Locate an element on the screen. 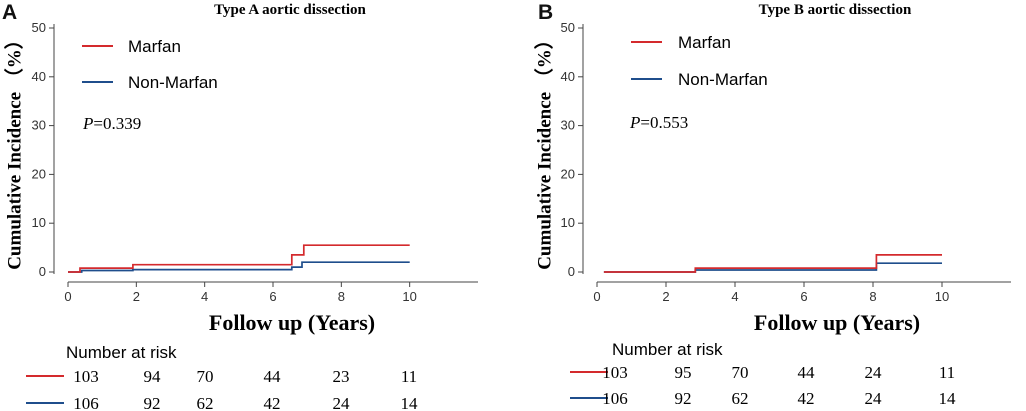 Image resolution: width=1026 pixels, height=411 pixels. chart-title: Type A aortic dissection is located at coordinates (290, 10).